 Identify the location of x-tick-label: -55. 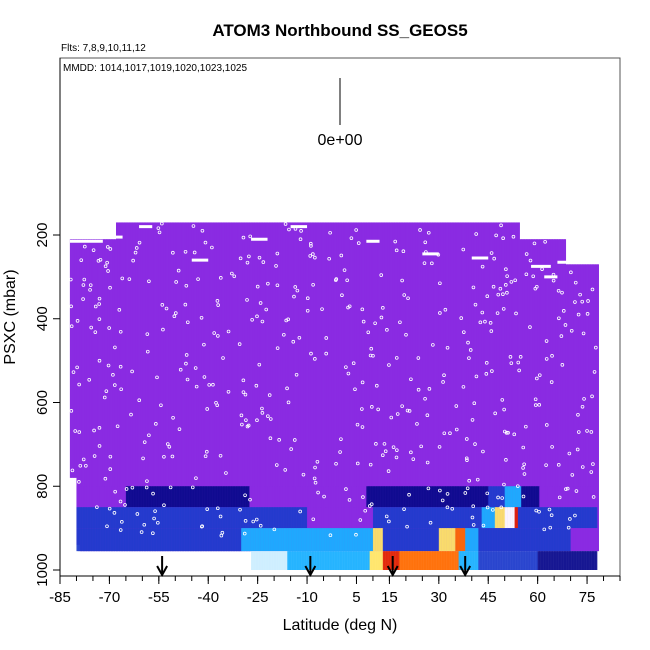
(159, 597).